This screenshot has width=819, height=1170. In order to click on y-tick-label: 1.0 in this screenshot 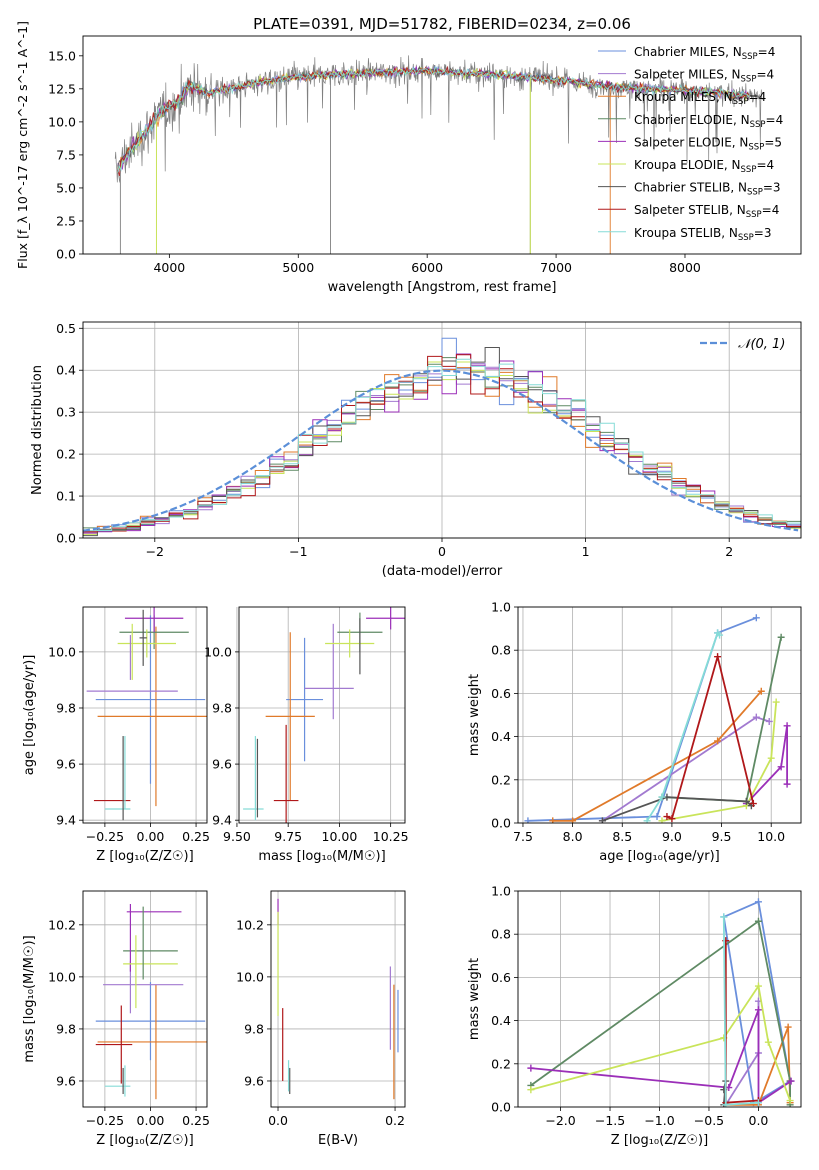, I will do `click(501, 607)`.